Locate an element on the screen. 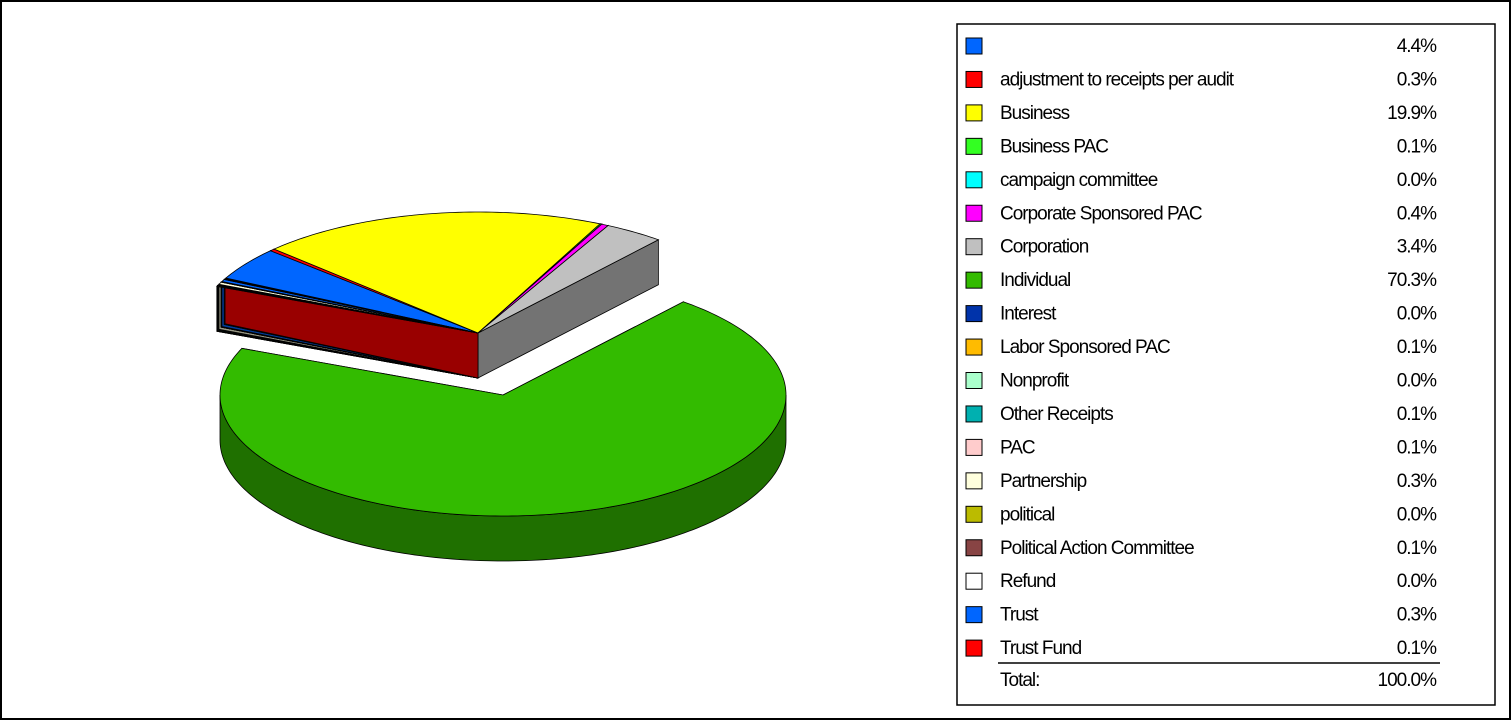  legend-label: adjustment to receipts per audit is located at coordinates (1117, 79).